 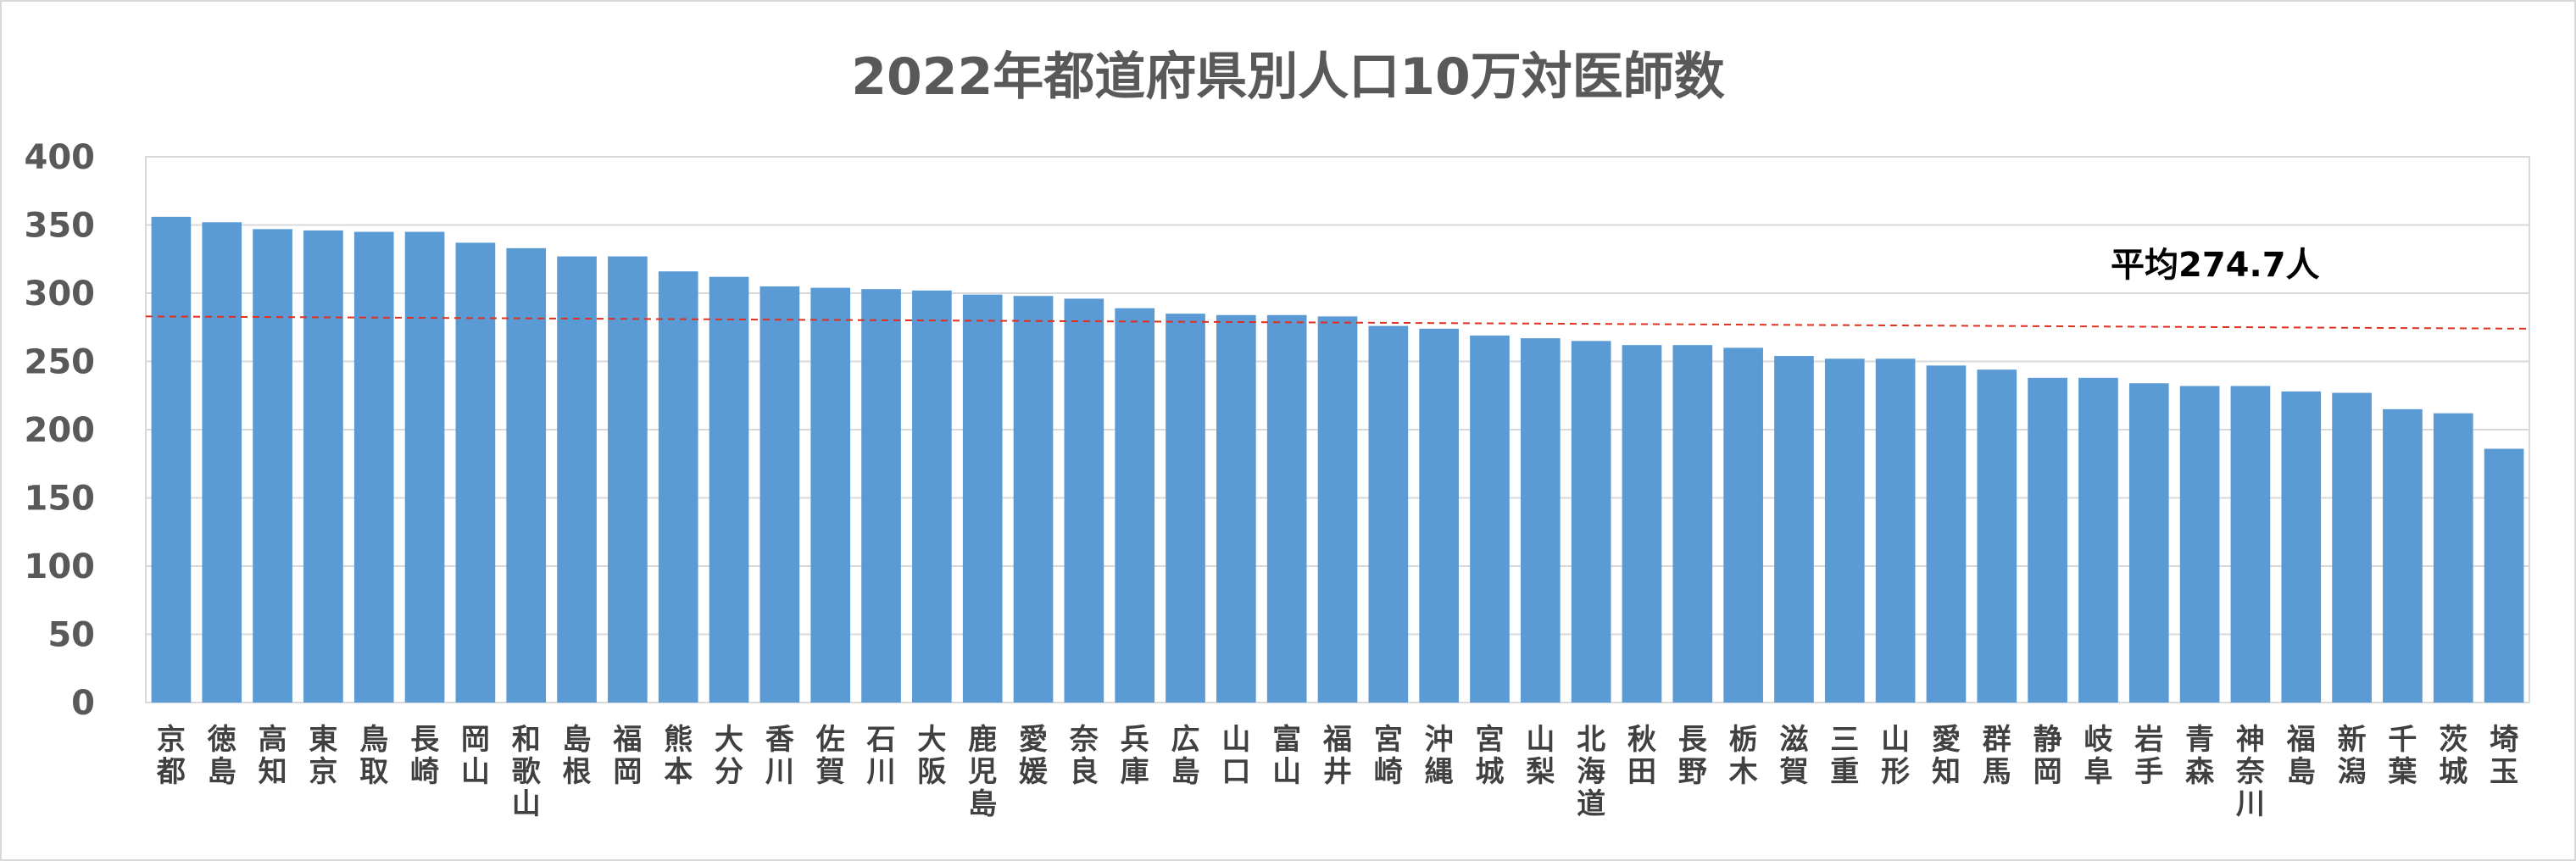 I want to click on average-label: 平均274.7人, so click(x=2215, y=266).